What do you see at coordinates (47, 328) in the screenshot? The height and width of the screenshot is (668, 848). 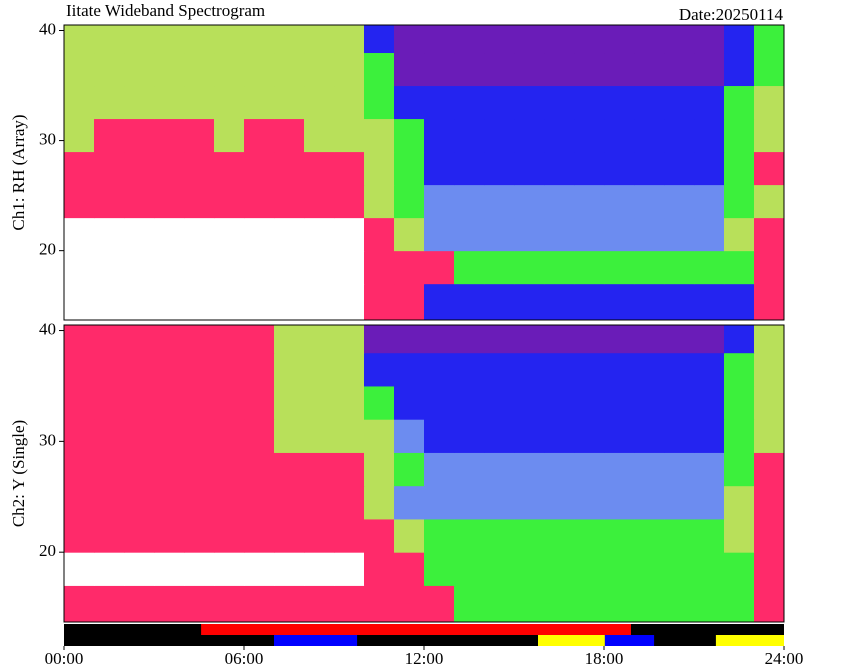 I see `y-tick-label: 40` at bounding box center [47, 328].